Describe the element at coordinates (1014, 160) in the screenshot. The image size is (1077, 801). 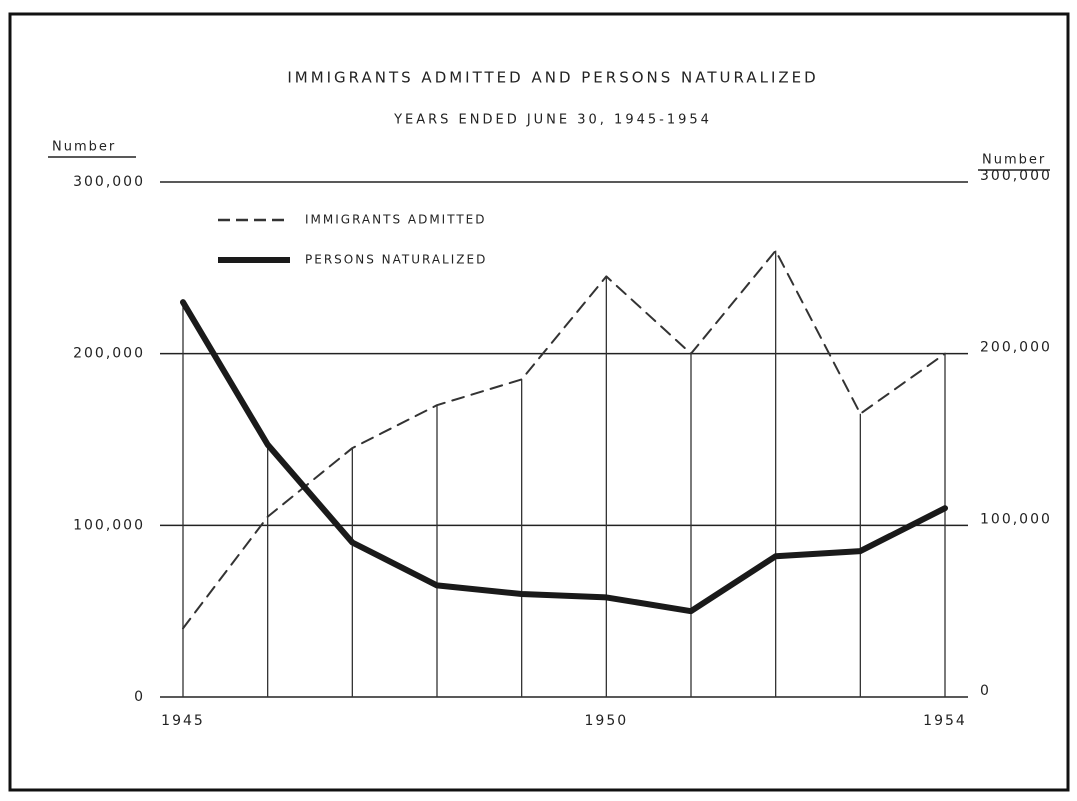
I see `y2-axis-label: Number` at that location.